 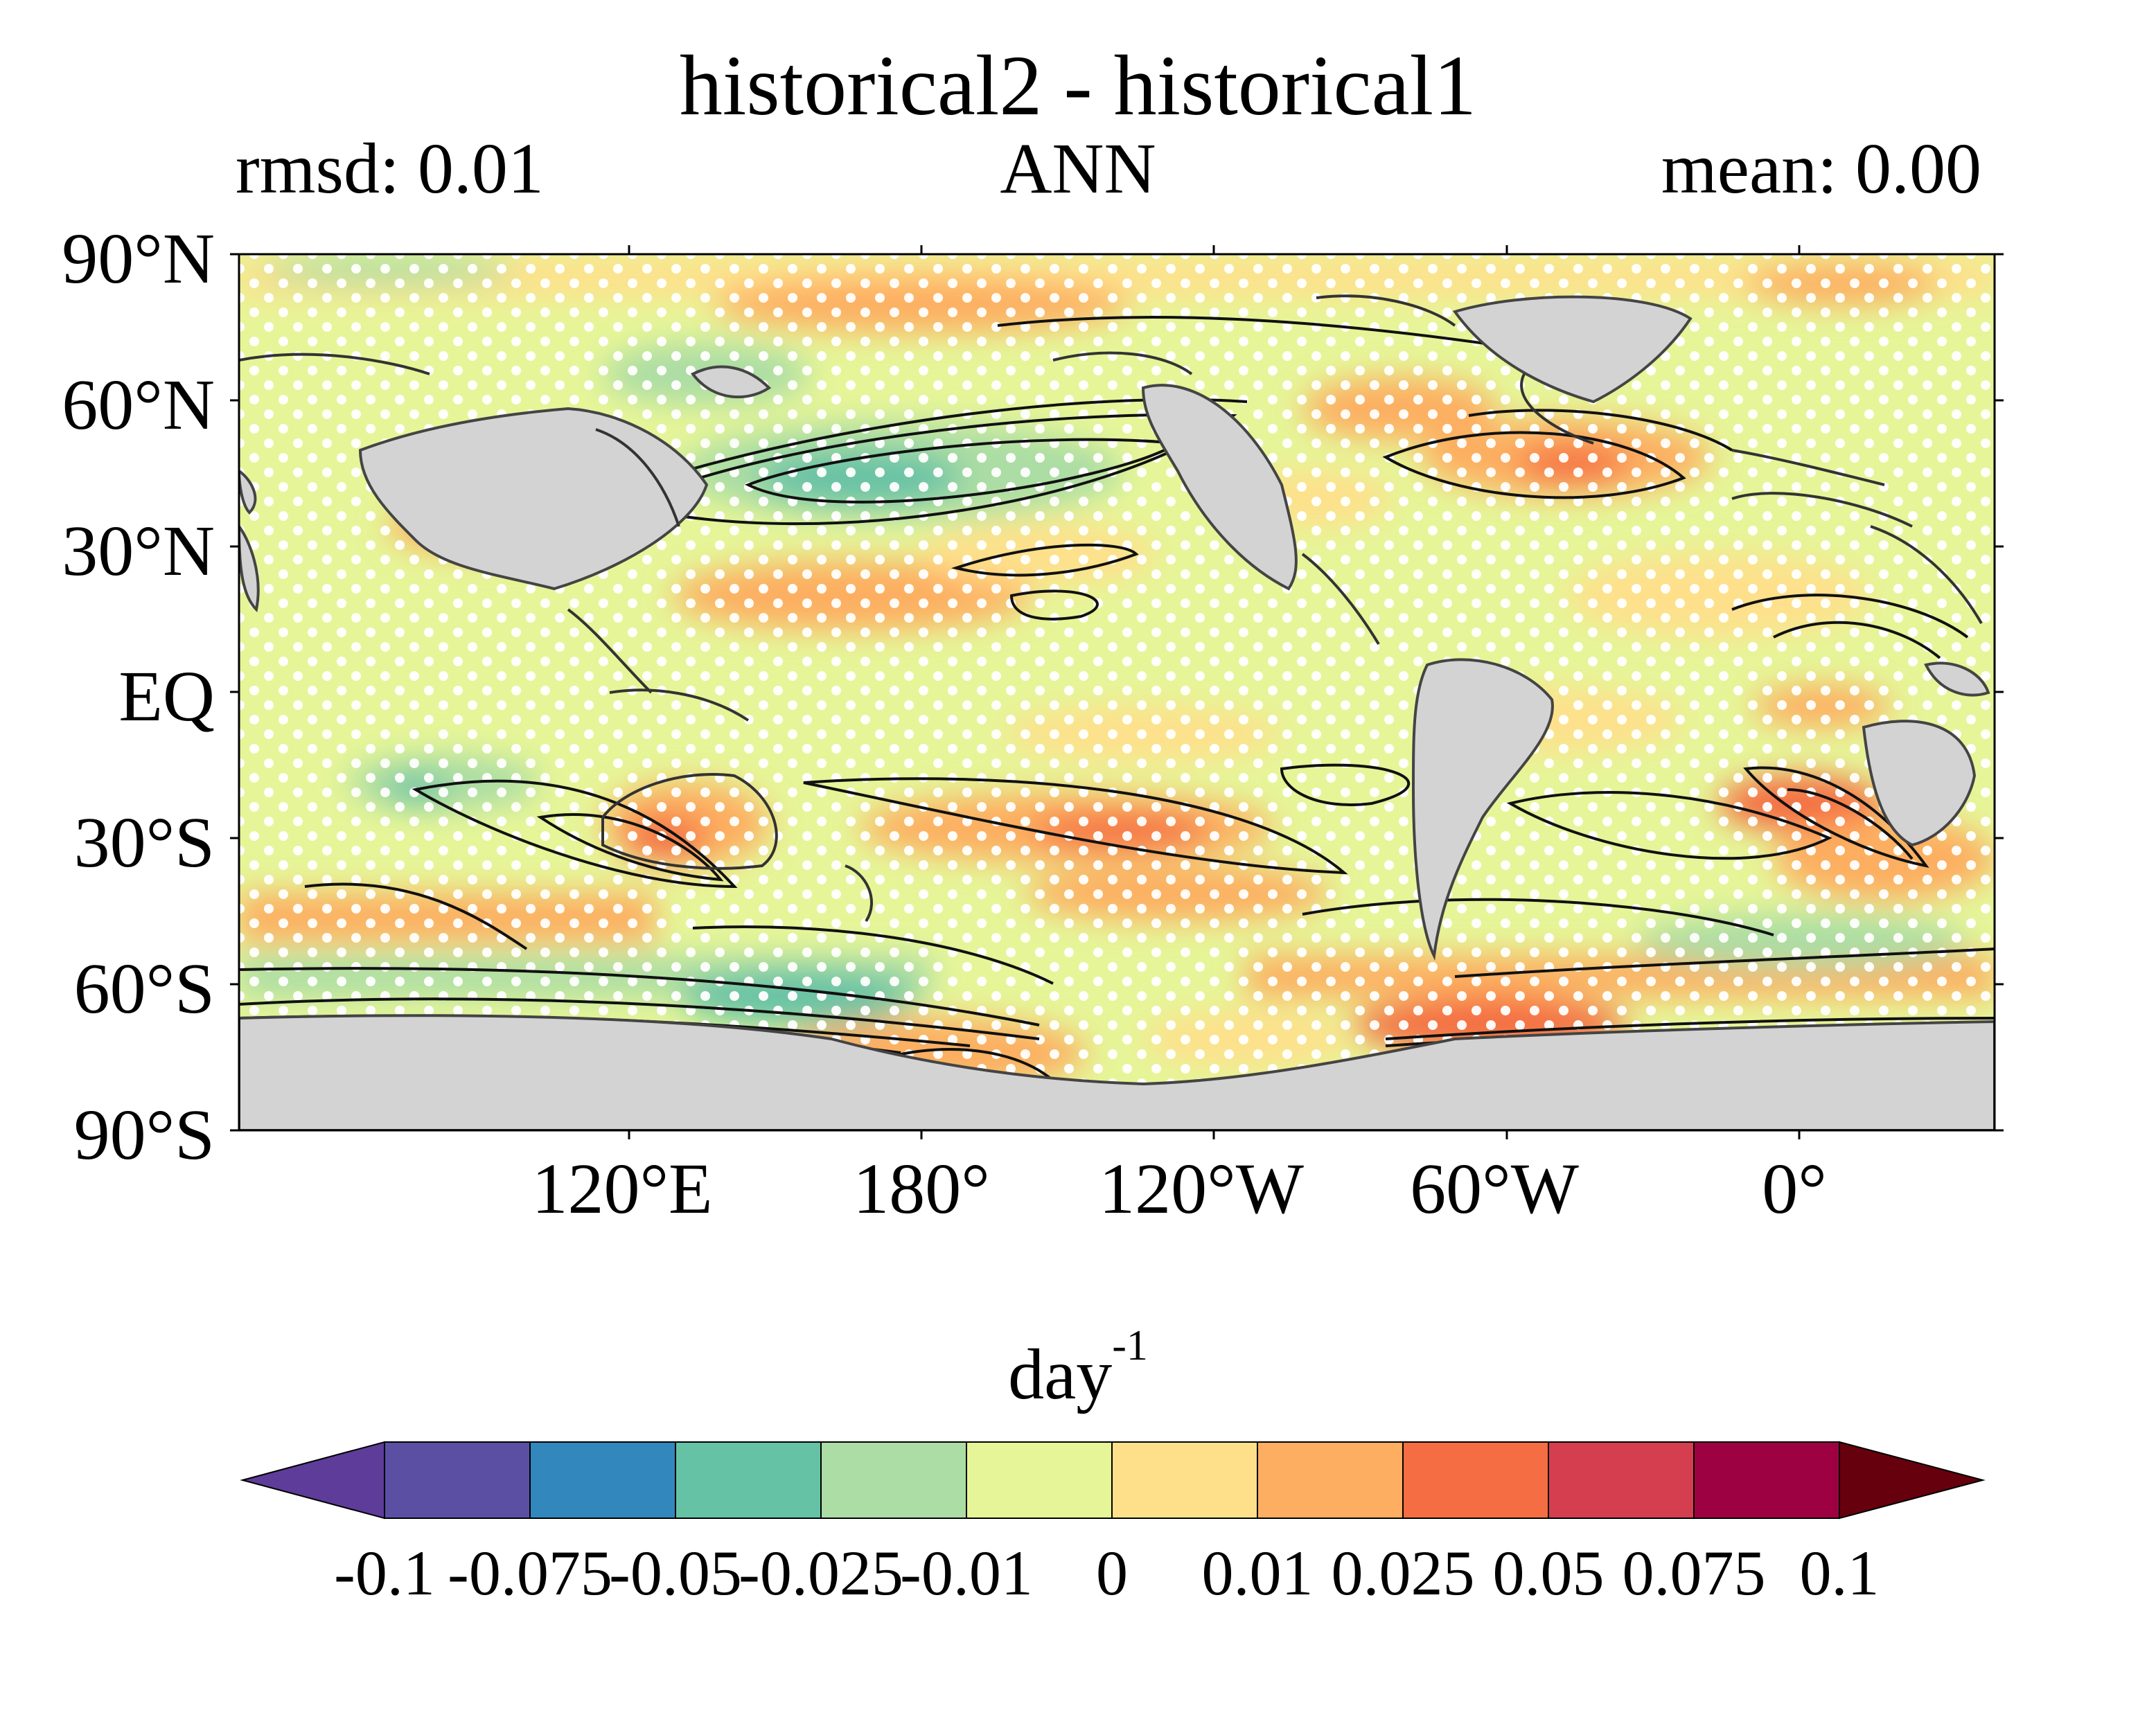 I want to click on arabia-land, so click(x=250, y=569).